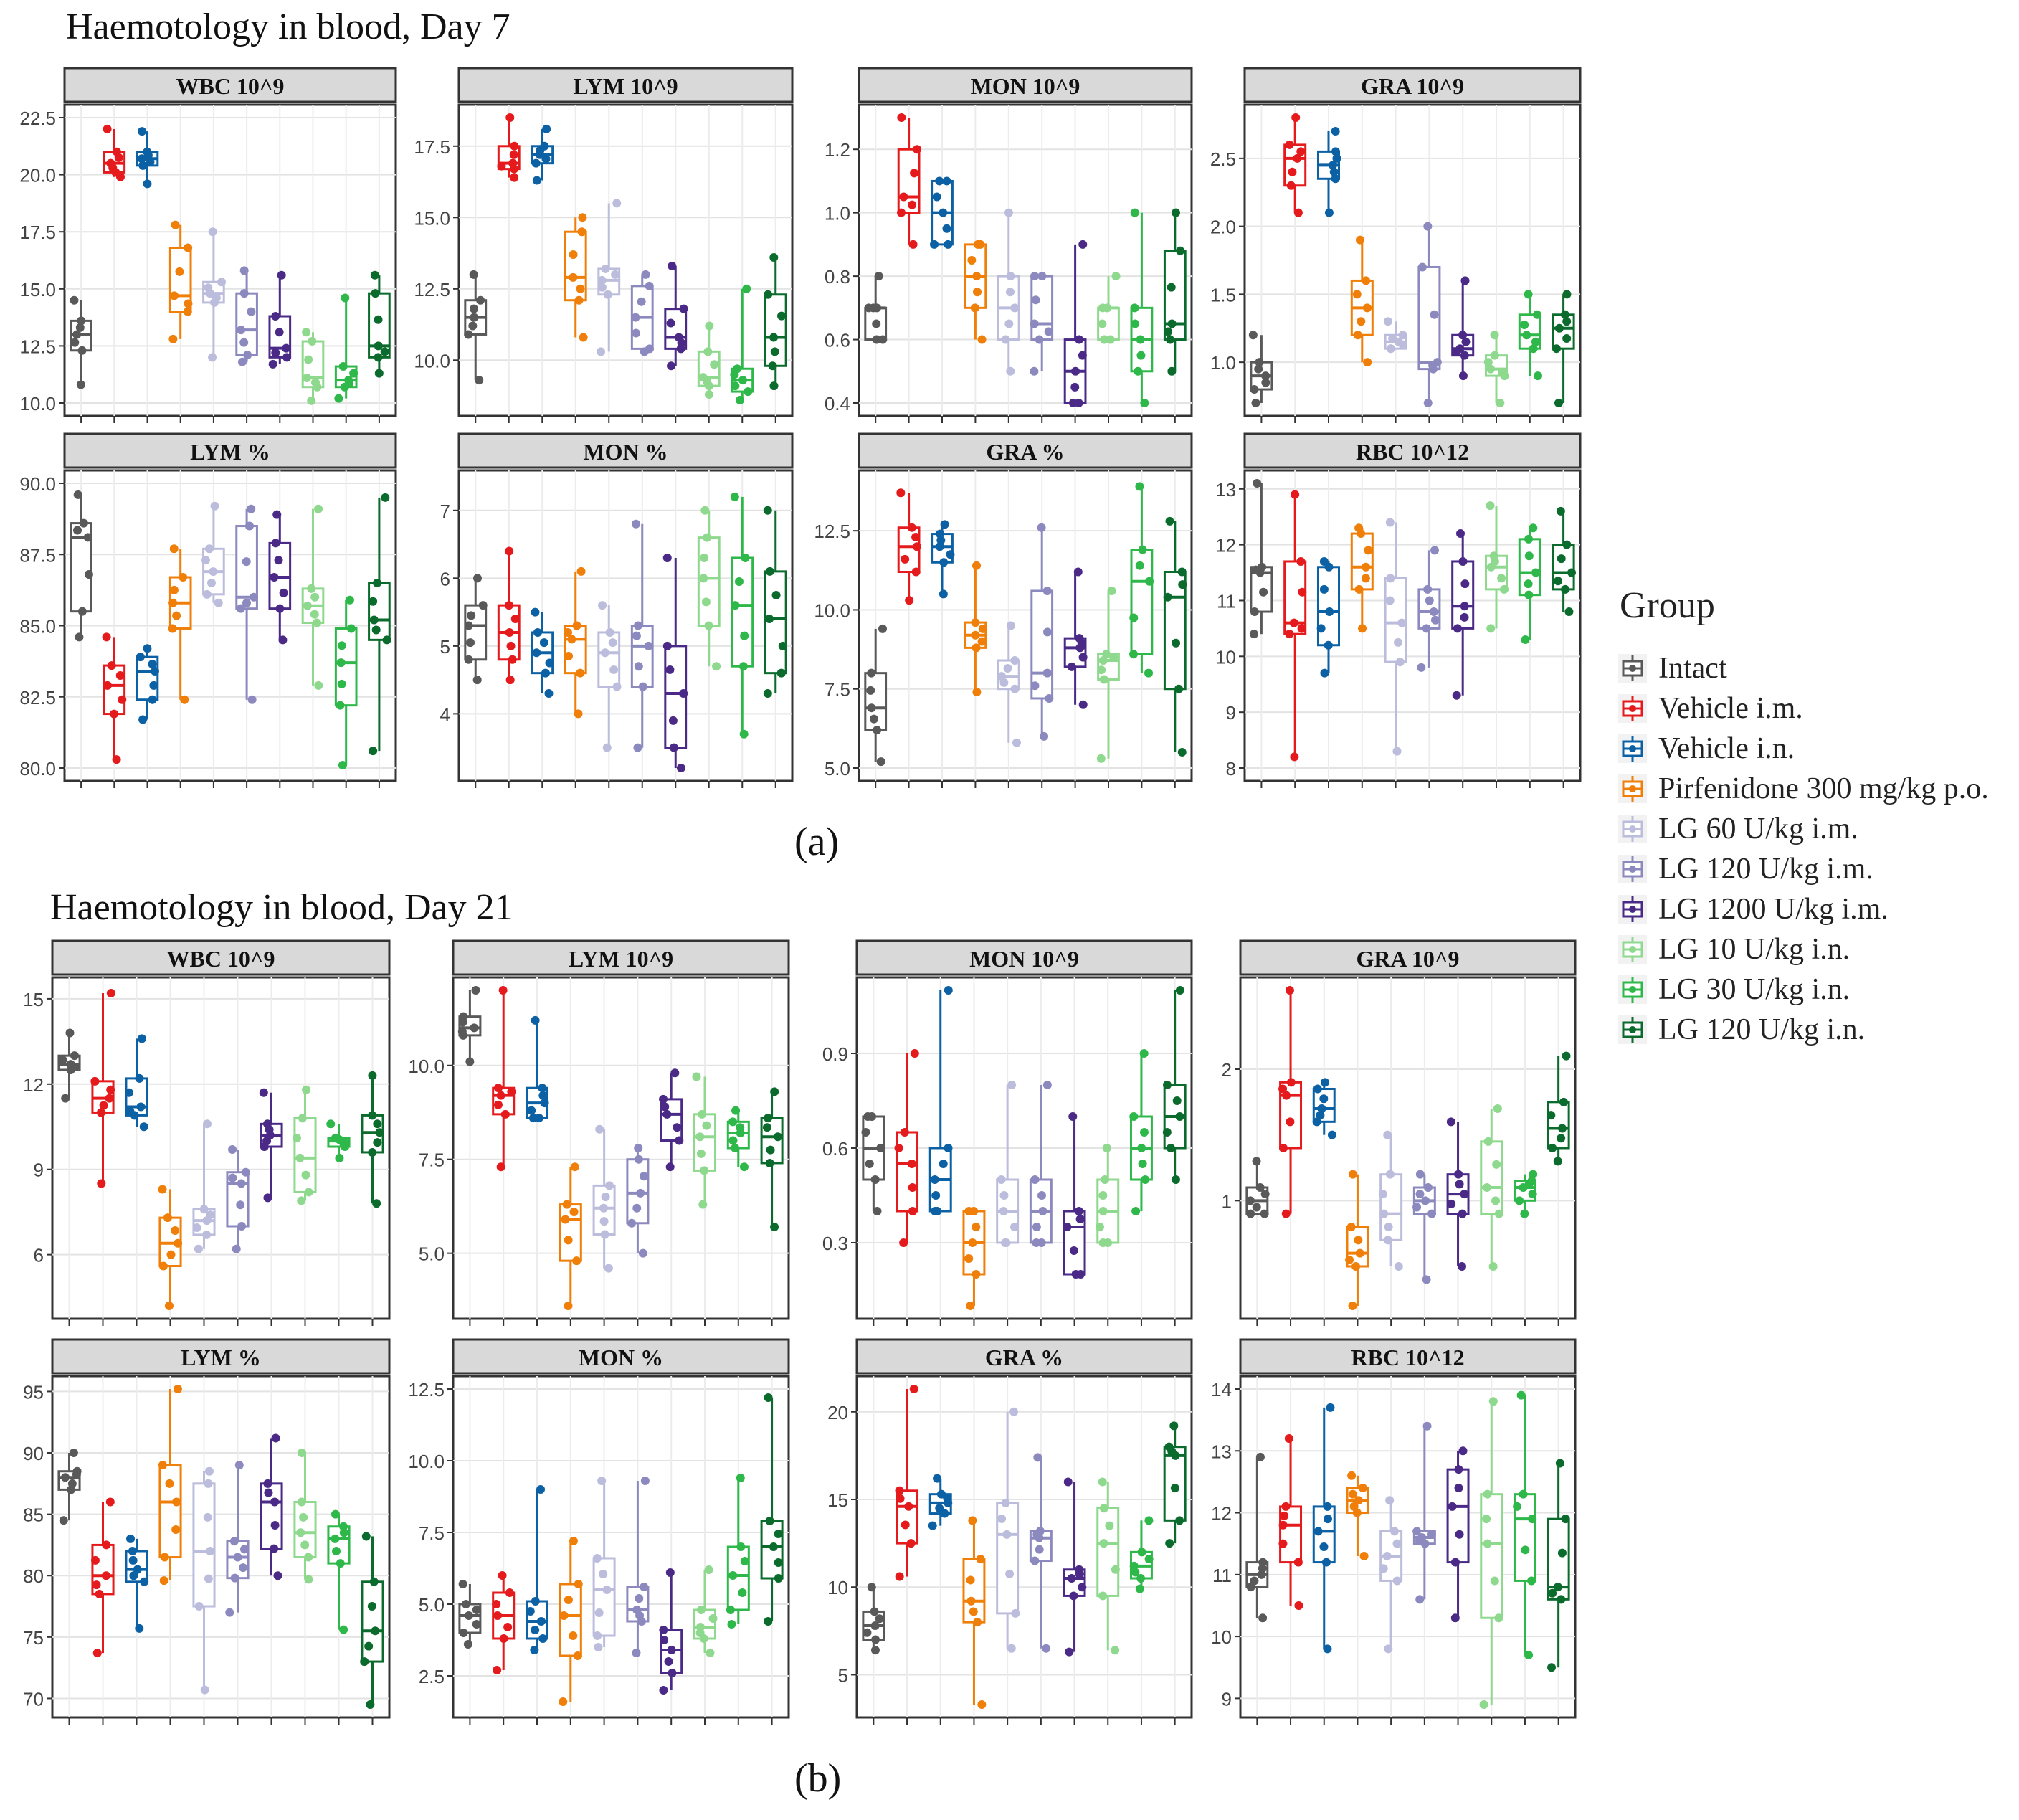 The width and height of the screenshot is (2019, 1820). I want to click on box-lg-120-u-kg-i-n-, so click(1564, 561).